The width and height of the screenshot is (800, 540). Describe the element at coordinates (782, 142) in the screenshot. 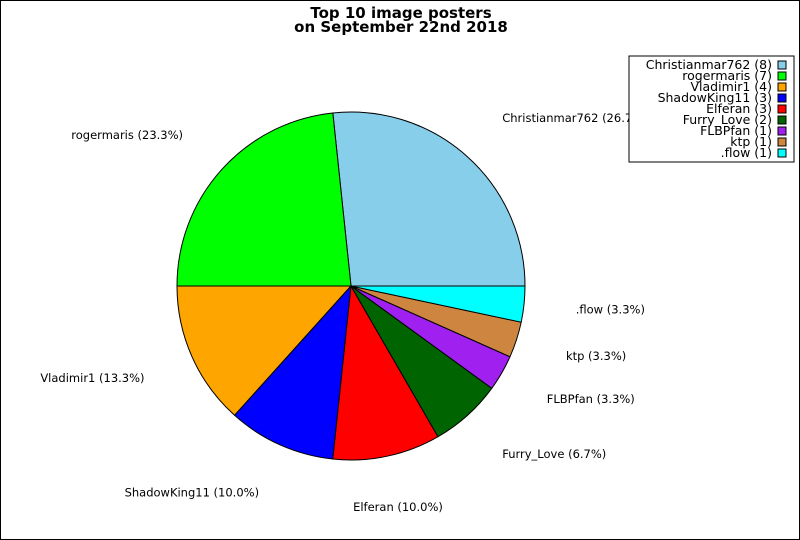

I see `legend-swatch-ktp` at that location.